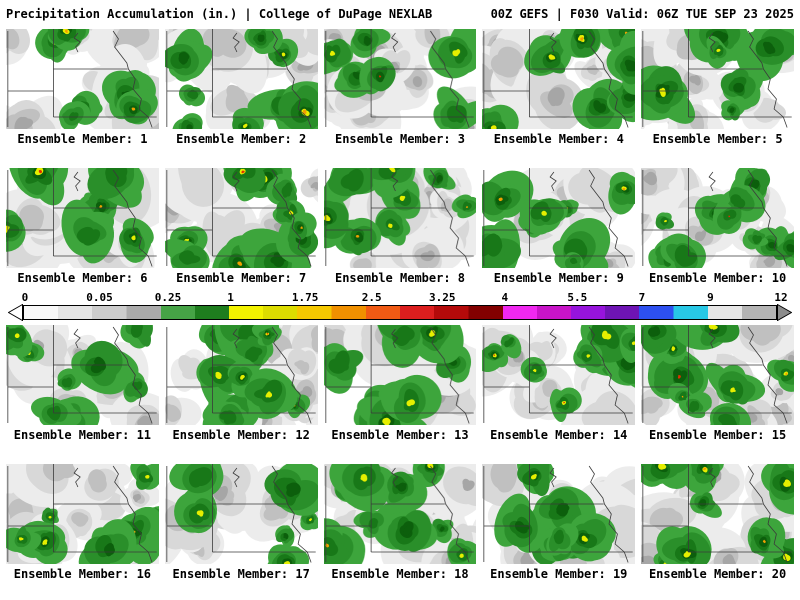 The height and width of the screenshot is (600, 800). I want to click on ensemble-panel: Ensemble Member: 1, so click(82, 87).